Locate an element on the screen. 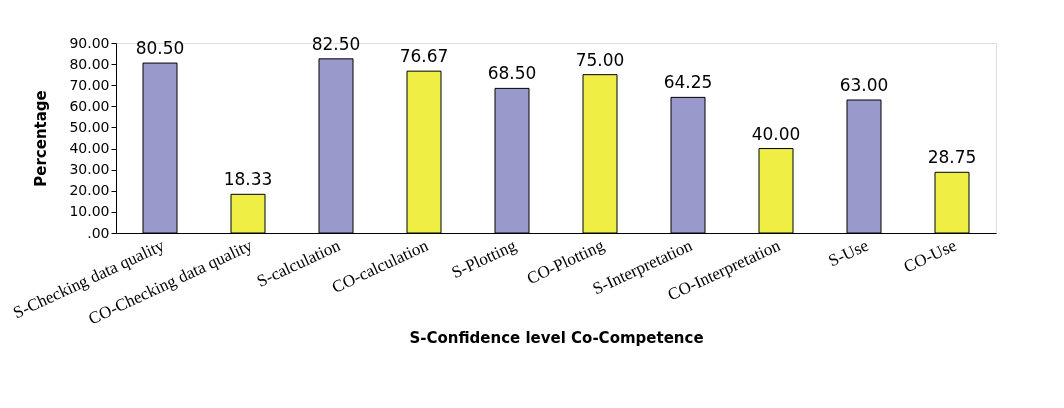  data-label: 82.50 is located at coordinates (336, 43).